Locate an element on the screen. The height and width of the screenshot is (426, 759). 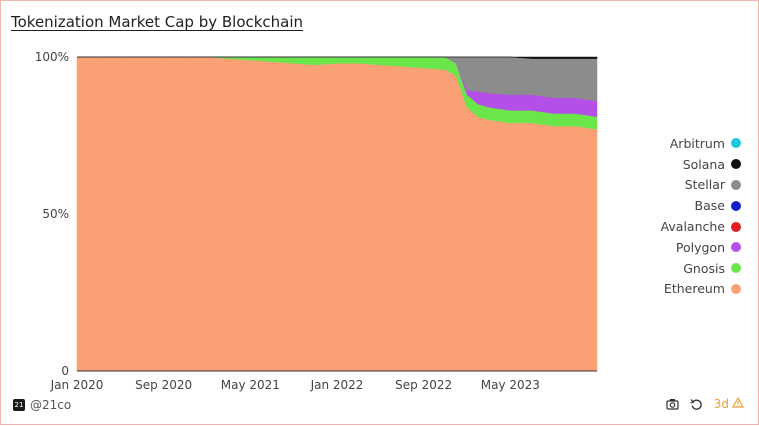
legend-item-avalanche: Avalanche is located at coordinates (681, 226).